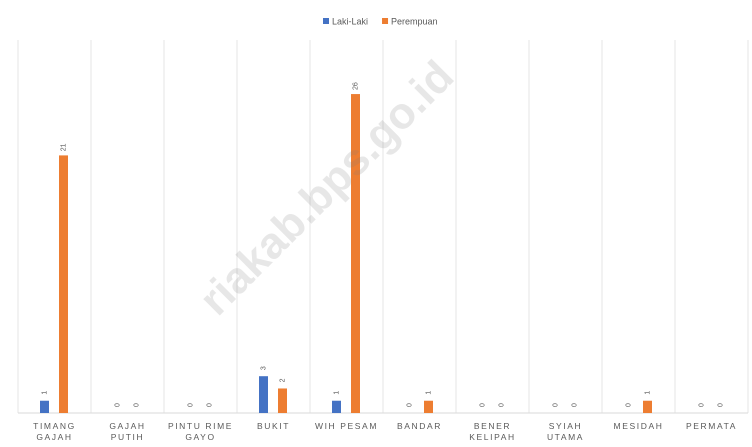 The height and width of the screenshot is (447, 752). Describe the element at coordinates (54, 431) in the screenshot. I see `x-tick-label: TIMANG GAJAH` at that location.